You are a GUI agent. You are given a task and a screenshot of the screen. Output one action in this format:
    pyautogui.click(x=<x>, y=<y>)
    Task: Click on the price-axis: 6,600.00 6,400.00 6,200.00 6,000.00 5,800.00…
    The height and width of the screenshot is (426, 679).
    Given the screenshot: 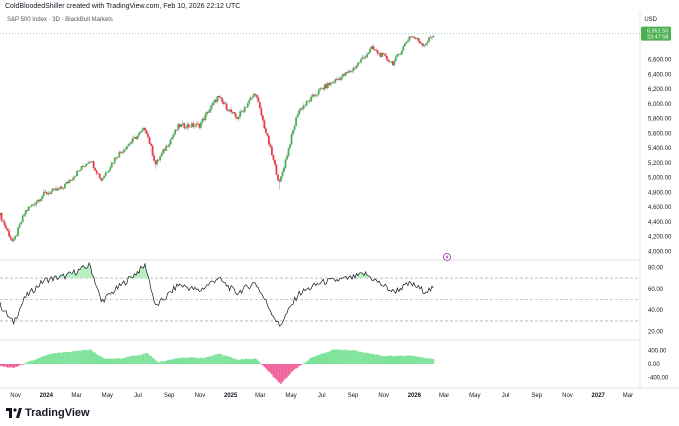 What is the action you would take?
    pyautogui.click(x=660, y=157)
    